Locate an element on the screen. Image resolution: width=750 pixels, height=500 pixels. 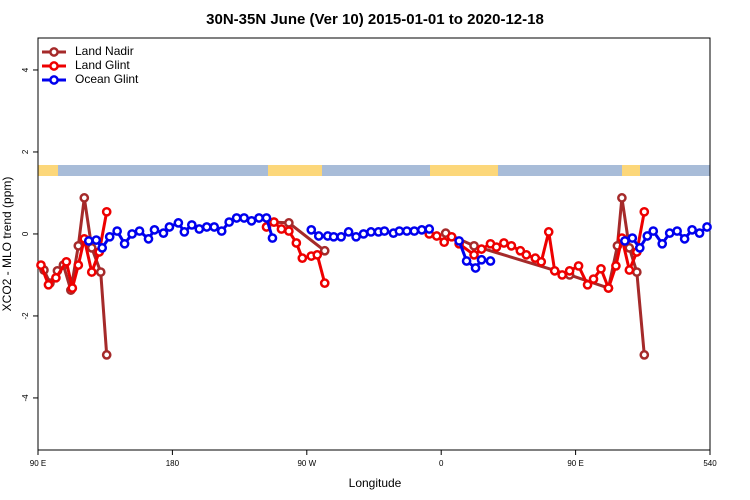
land-ocean-strip is located at coordinates (374, 170).